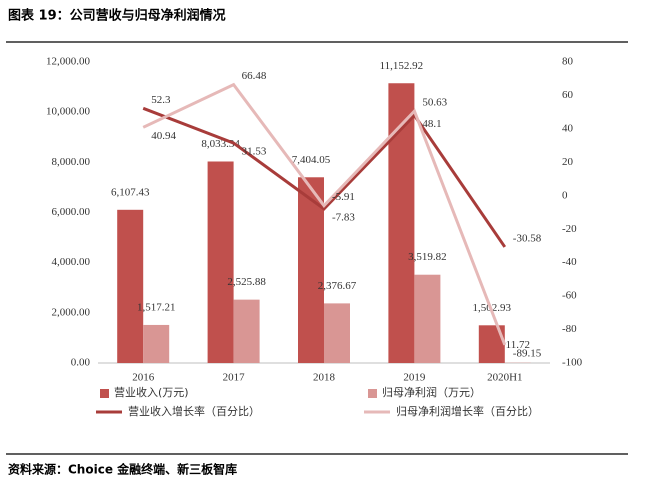 Image resolution: width=648 pixels, height=485 pixels. What do you see at coordinates (527, 353) in the screenshot?
I see `line-label: -89.15` at bounding box center [527, 353].